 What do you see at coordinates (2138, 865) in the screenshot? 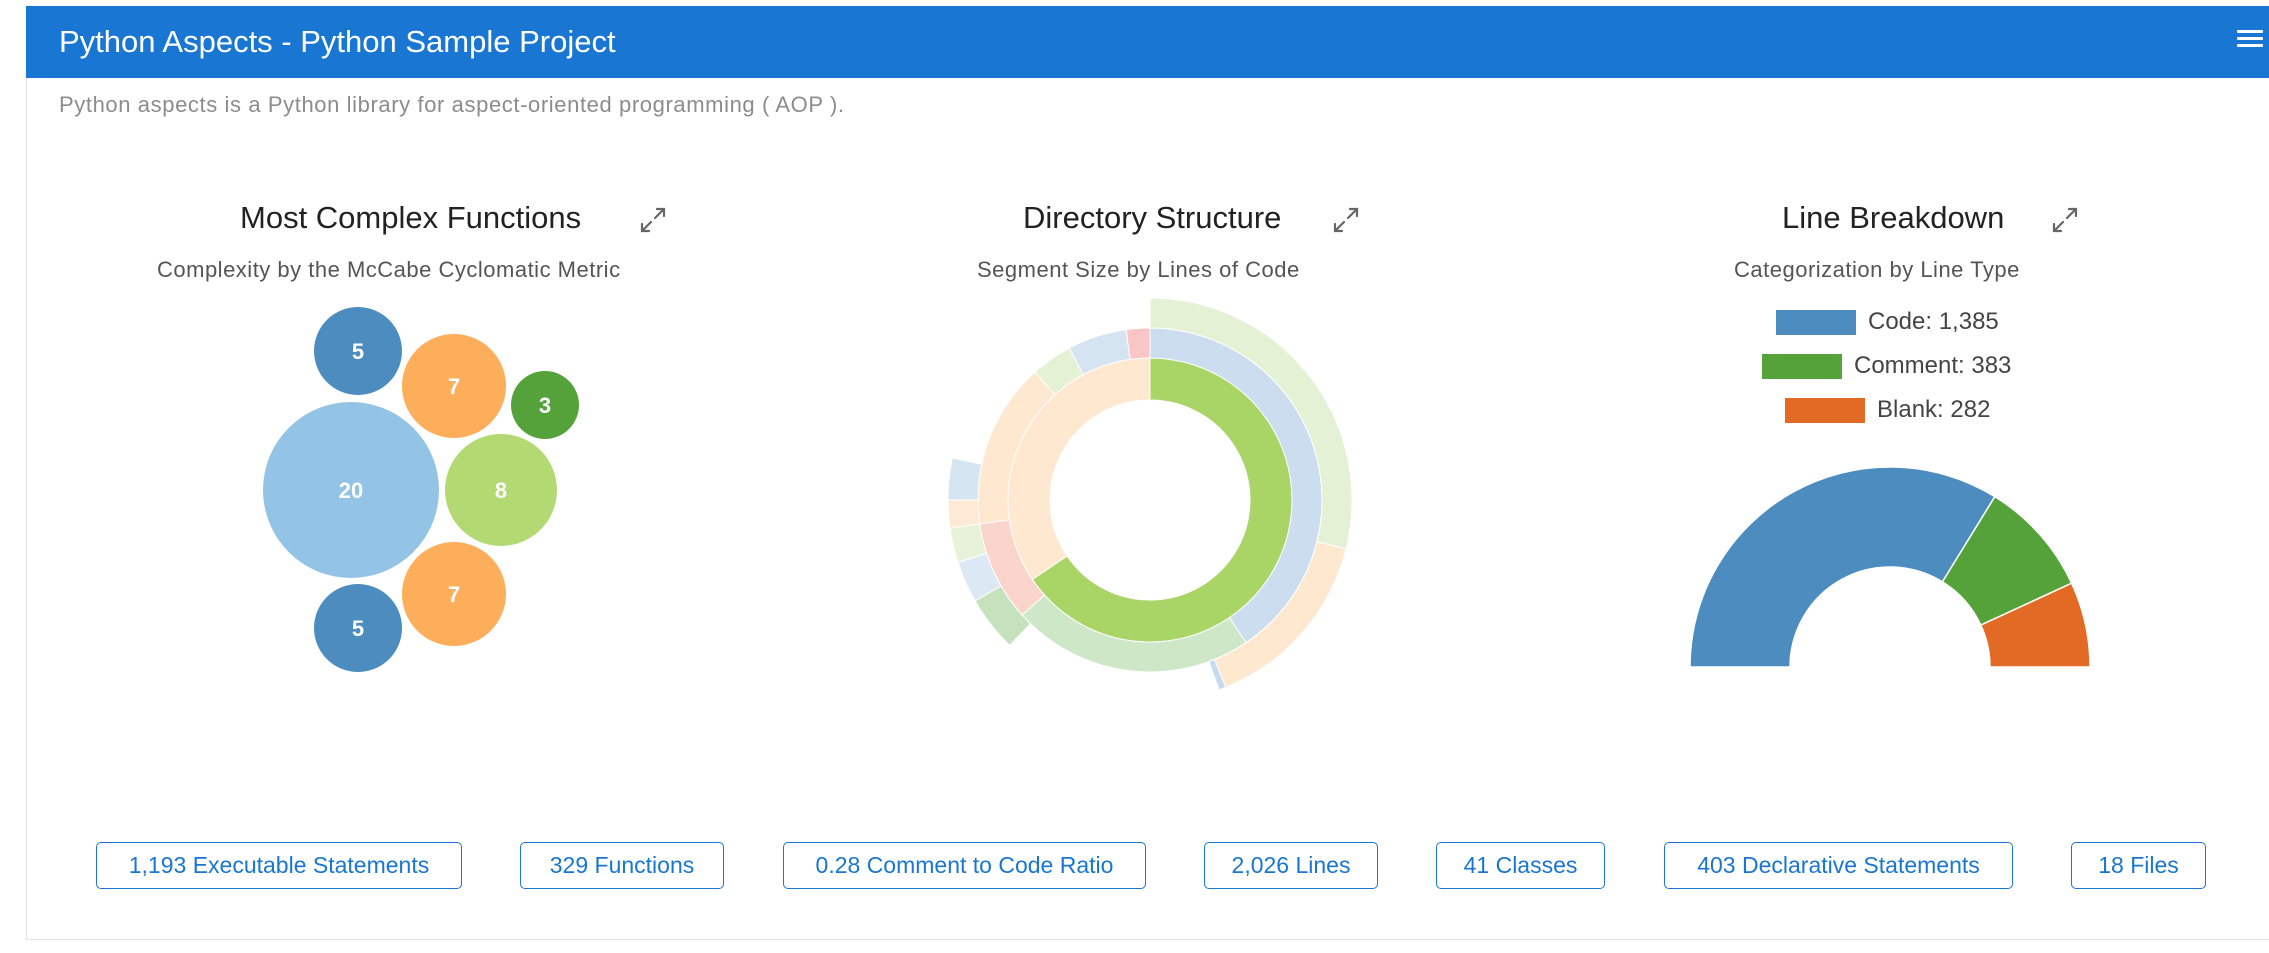
I see `stat-files: 18 Files` at bounding box center [2138, 865].